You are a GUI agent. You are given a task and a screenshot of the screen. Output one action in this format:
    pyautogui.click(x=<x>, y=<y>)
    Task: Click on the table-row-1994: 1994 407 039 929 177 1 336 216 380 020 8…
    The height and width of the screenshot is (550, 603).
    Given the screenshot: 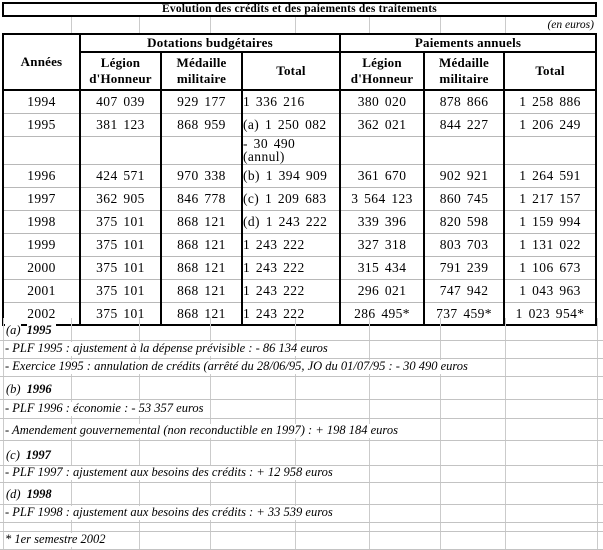 What is the action you would take?
    pyautogui.click(x=300, y=102)
    